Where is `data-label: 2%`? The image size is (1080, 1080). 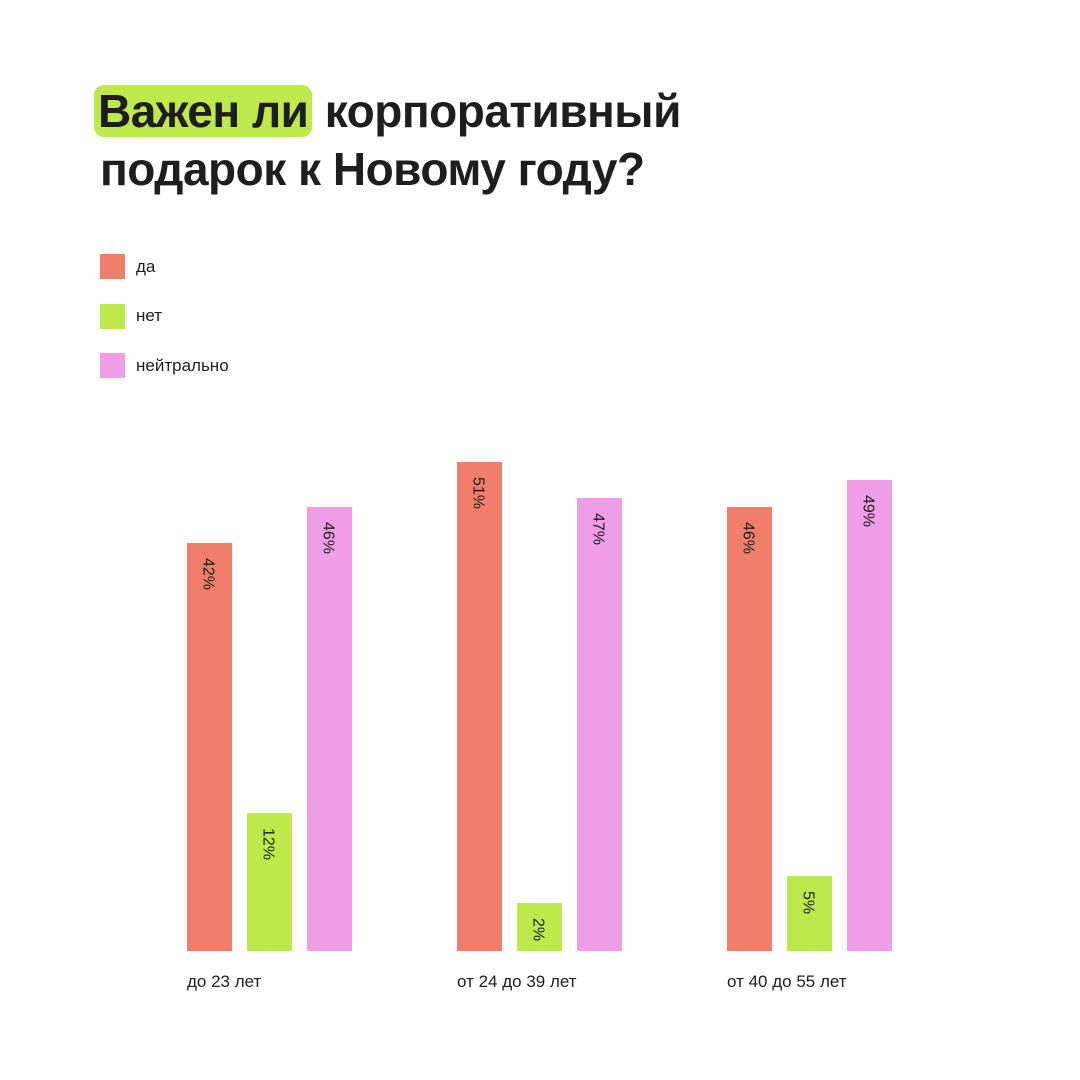
data-label: 2% is located at coordinates (538, 929).